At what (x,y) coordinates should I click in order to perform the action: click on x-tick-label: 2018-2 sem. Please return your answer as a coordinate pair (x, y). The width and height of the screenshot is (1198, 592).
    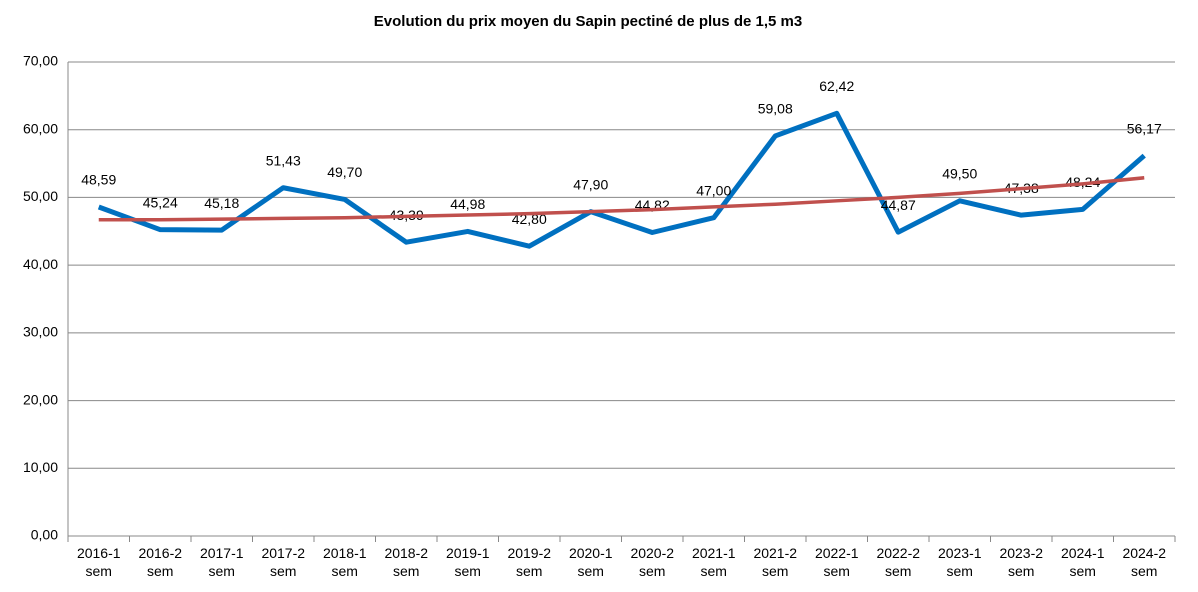
    Looking at the image, I should click on (406, 562).